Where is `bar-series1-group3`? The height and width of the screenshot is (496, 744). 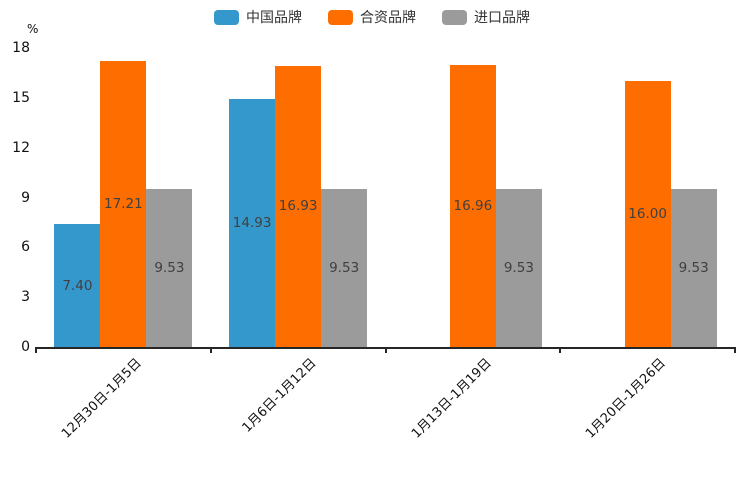
bar-series1-group3 is located at coordinates (647, 214).